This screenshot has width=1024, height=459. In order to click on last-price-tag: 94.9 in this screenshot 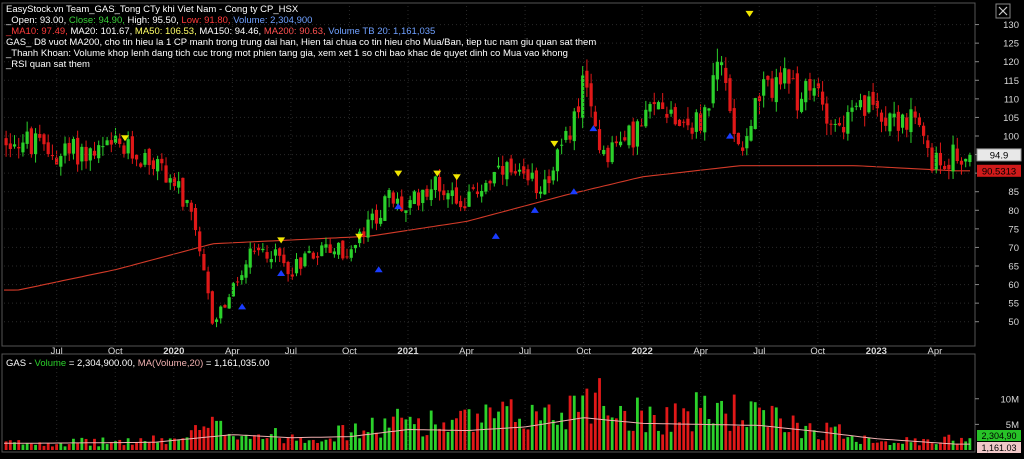, I will do `click(999, 155)`.